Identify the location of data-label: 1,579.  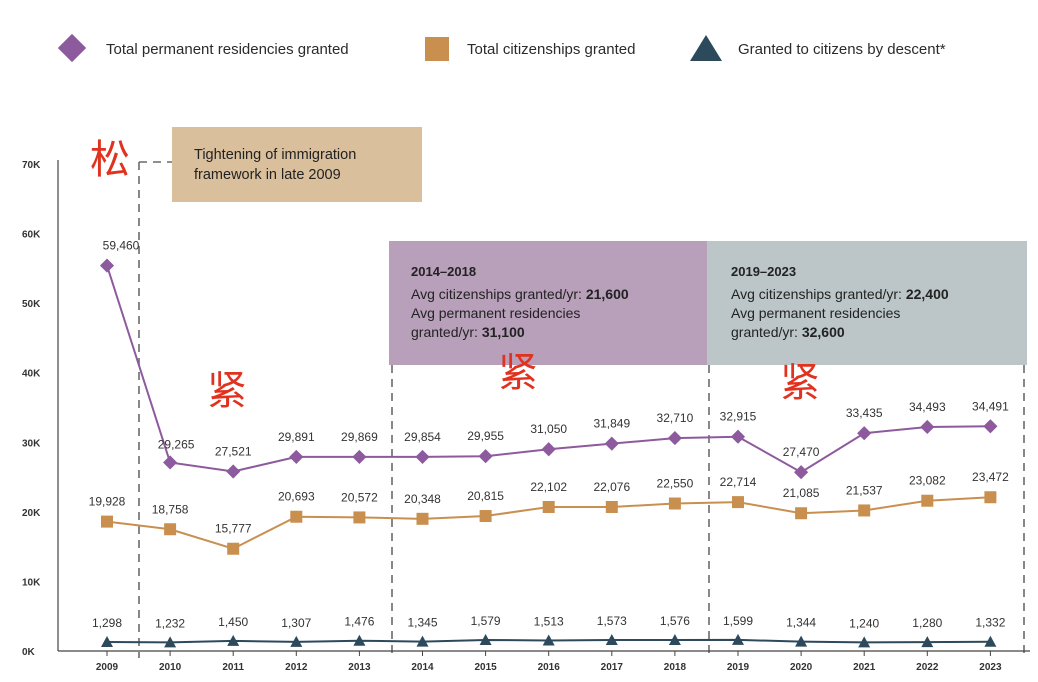
(486, 621).